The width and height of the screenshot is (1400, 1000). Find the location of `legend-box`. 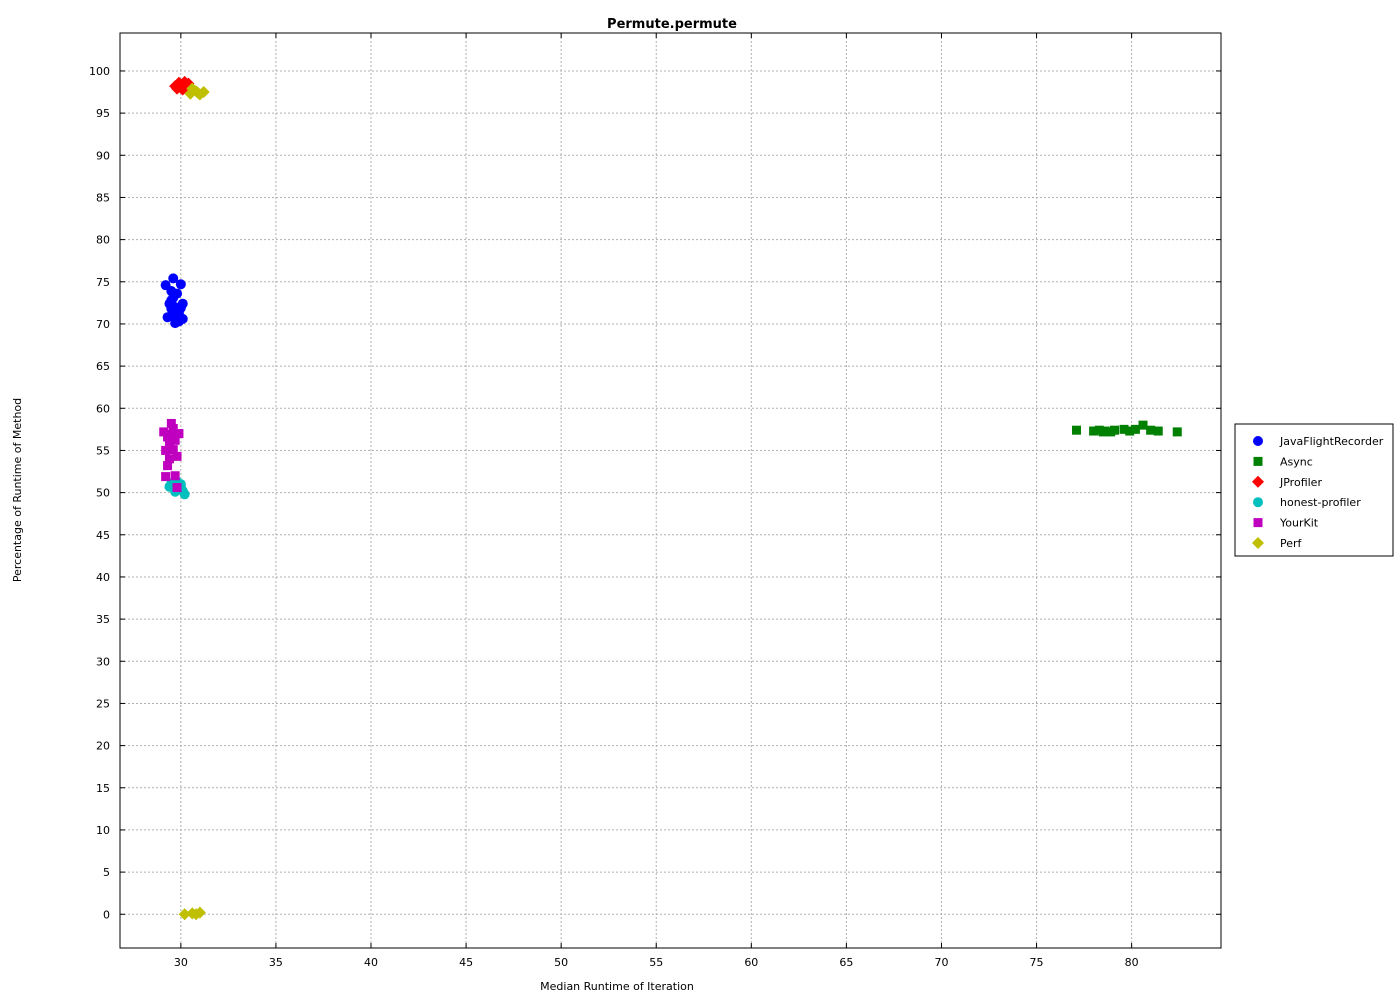

legend-box is located at coordinates (1314, 490).